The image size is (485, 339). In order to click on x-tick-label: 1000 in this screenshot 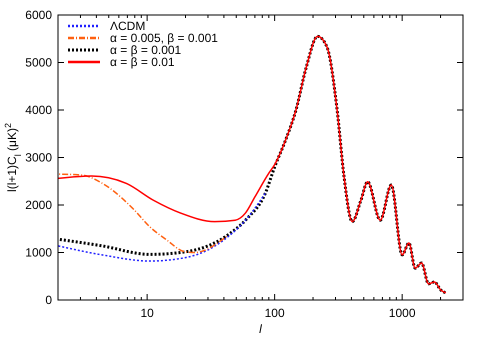, I will do `click(402, 313)`.